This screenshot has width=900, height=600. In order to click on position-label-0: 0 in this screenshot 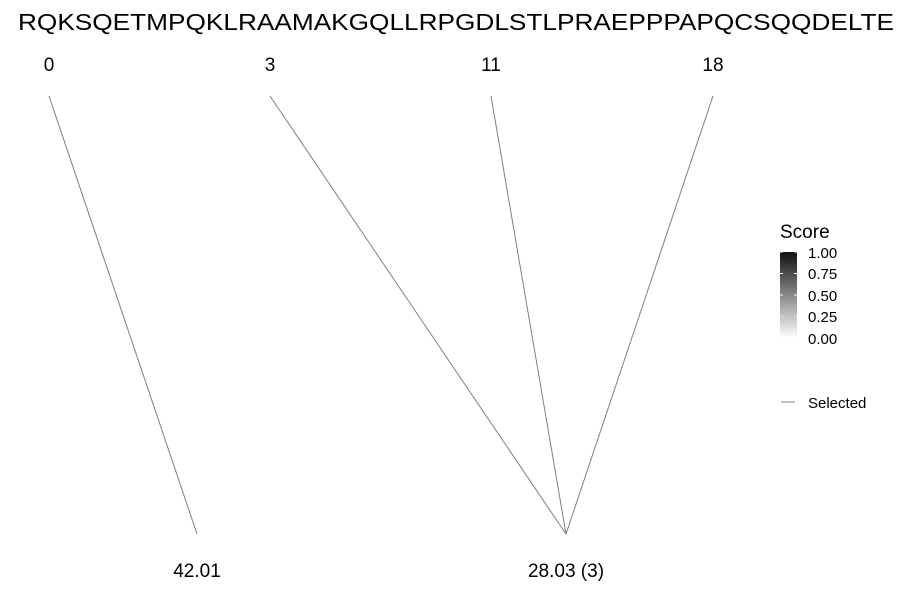, I will do `click(49, 65)`.